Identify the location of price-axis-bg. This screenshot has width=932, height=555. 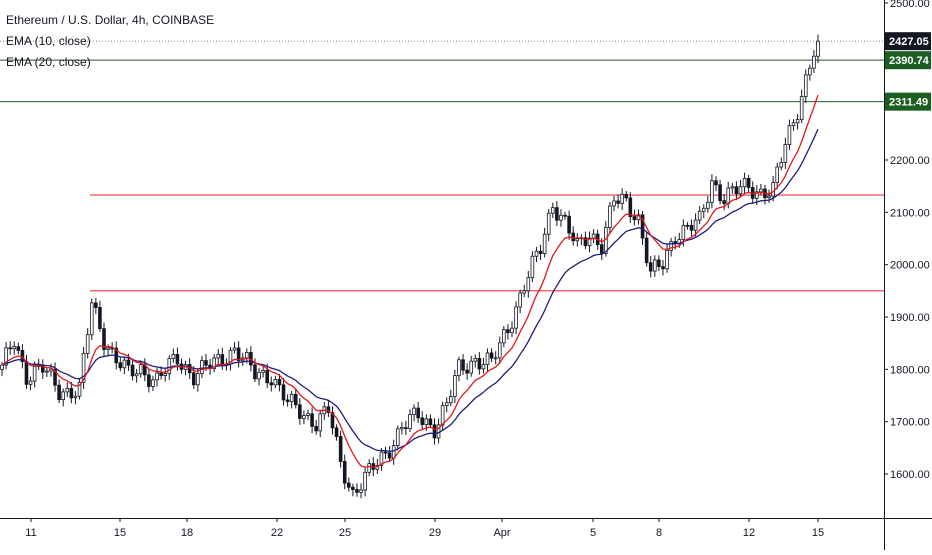
(908, 275).